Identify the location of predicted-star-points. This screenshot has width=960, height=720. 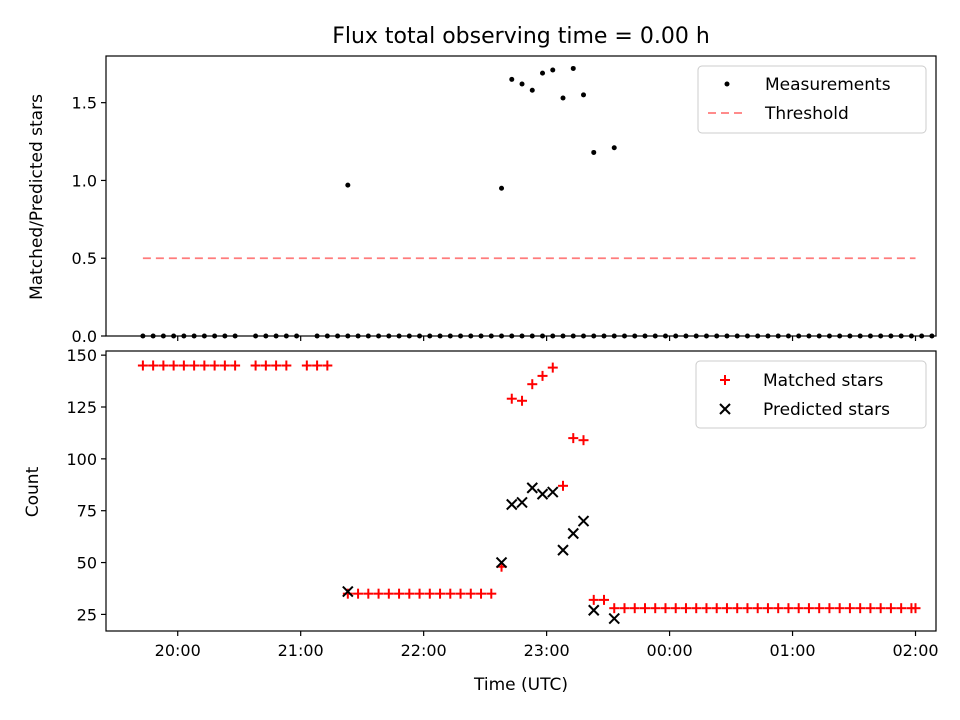
(481, 553).